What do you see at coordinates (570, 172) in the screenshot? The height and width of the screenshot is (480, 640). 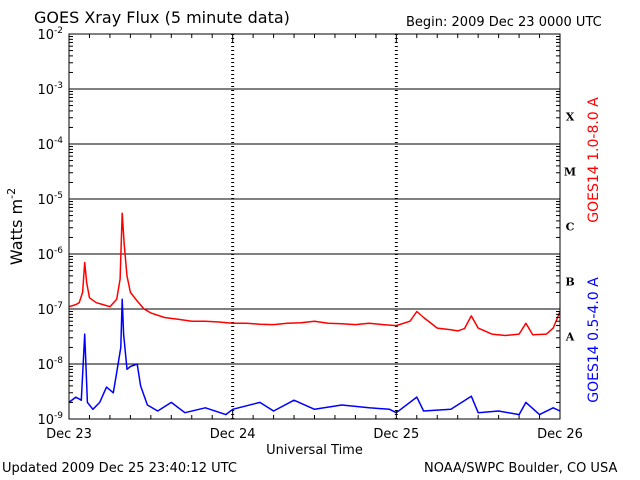 I see `flare-class-M: M` at bounding box center [570, 172].